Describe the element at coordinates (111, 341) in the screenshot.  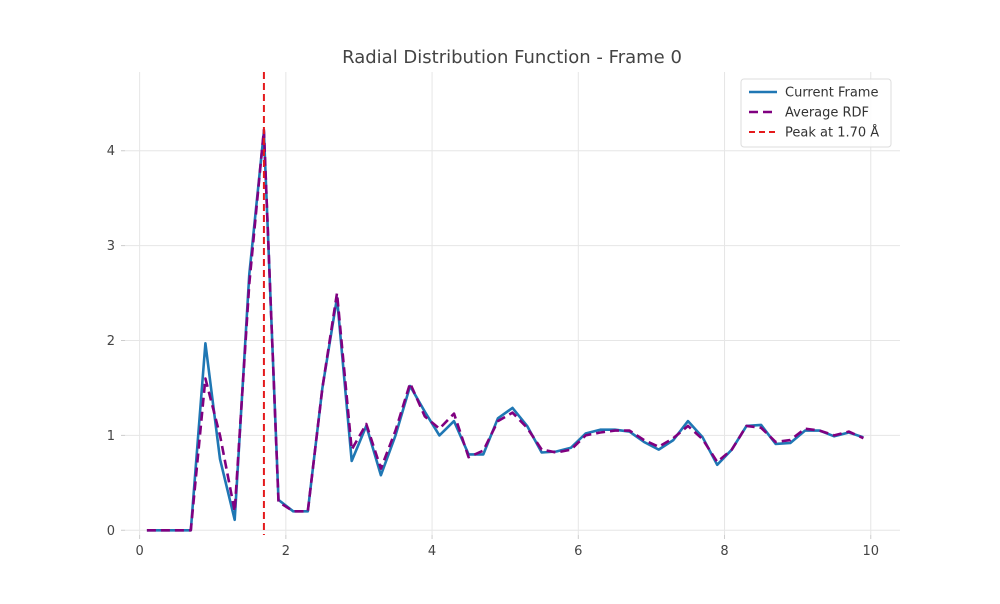
I see `y-tick-label: 2` at that location.